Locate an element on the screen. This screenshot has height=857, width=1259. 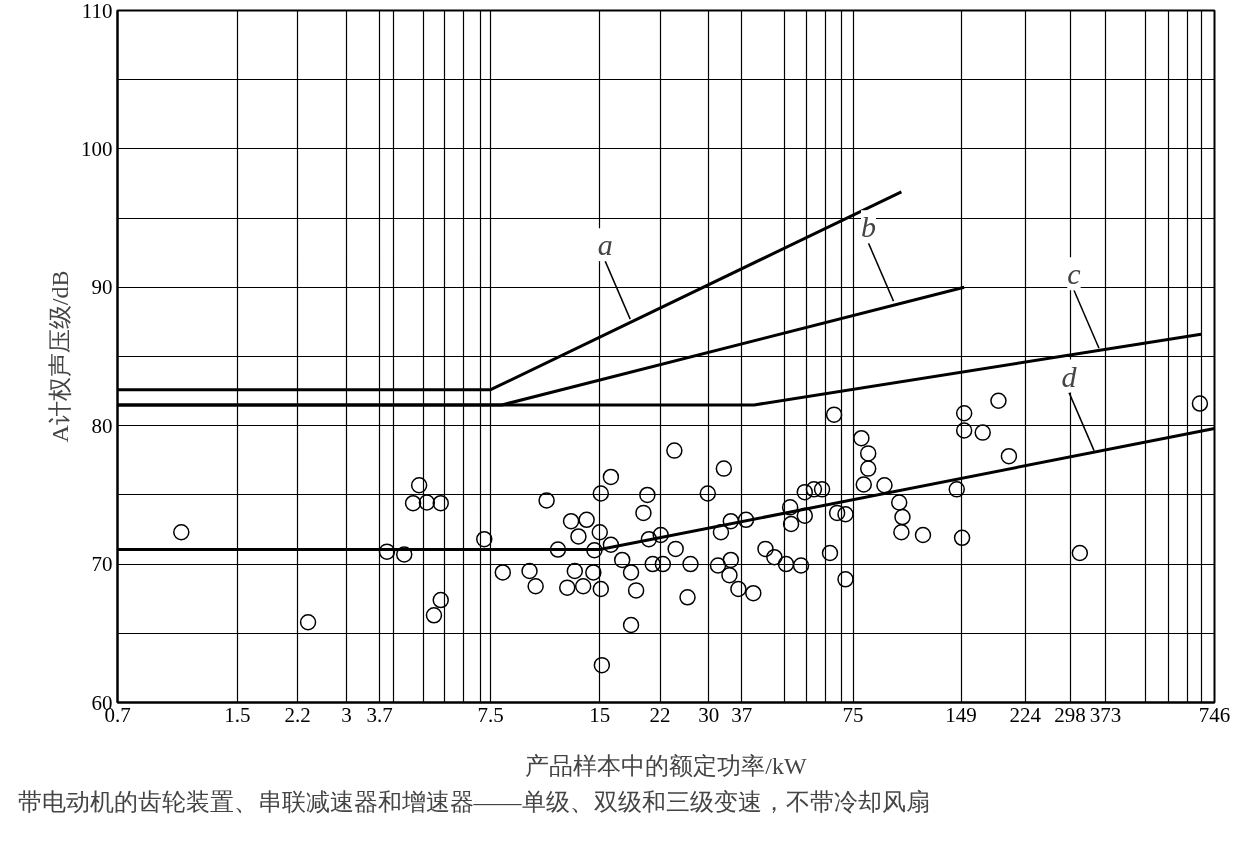
x-tick-label: 746 is located at coordinates (1214, 714).